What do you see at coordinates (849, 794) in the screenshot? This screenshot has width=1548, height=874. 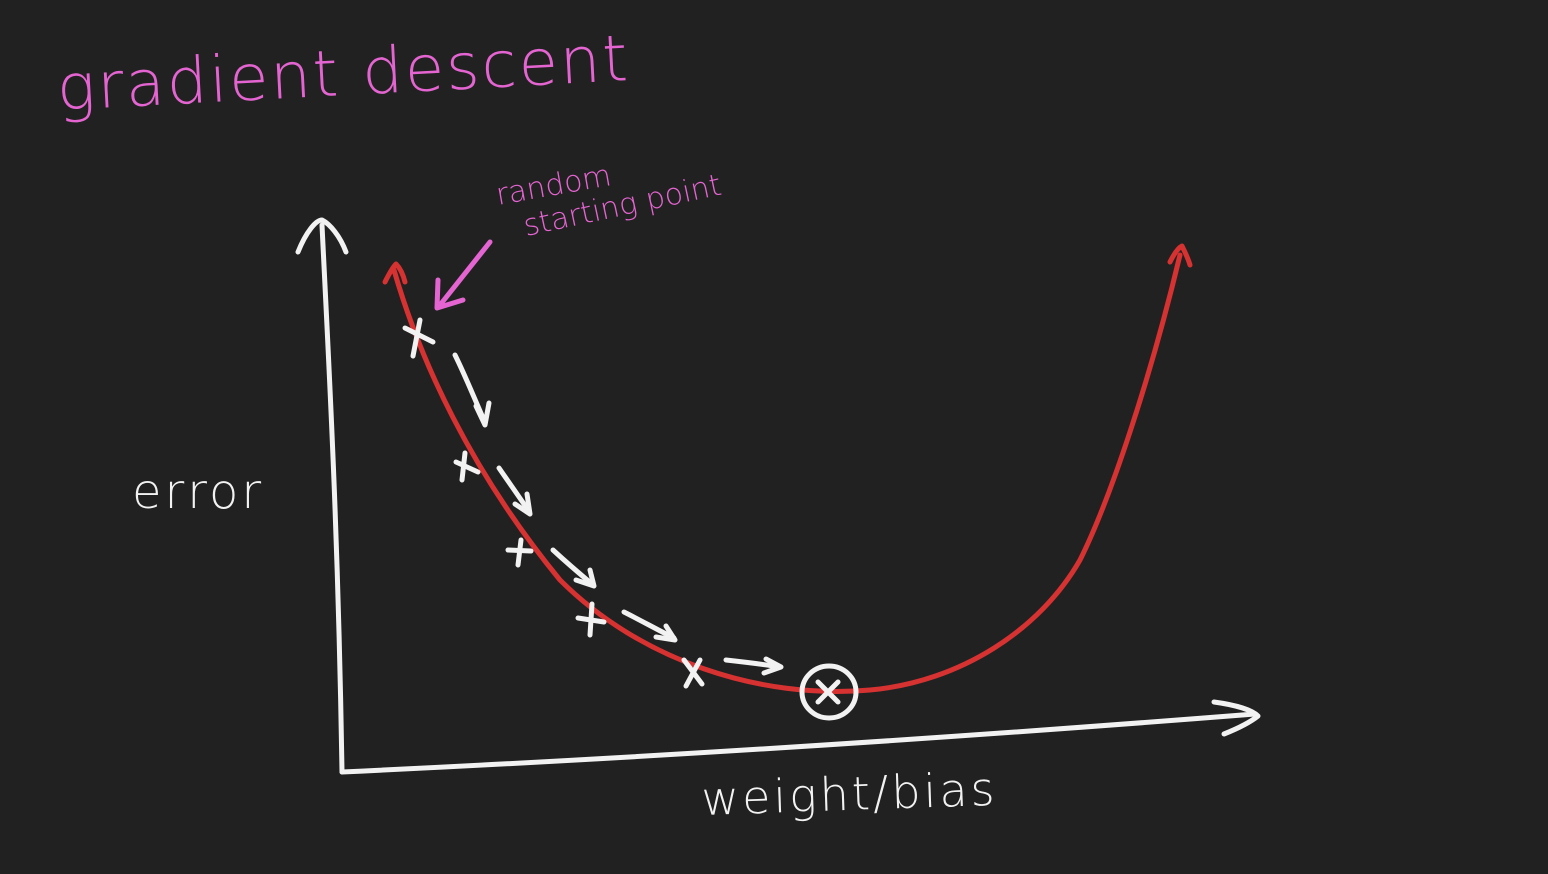 I see `x-axis-label: weight/bias` at bounding box center [849, 794].